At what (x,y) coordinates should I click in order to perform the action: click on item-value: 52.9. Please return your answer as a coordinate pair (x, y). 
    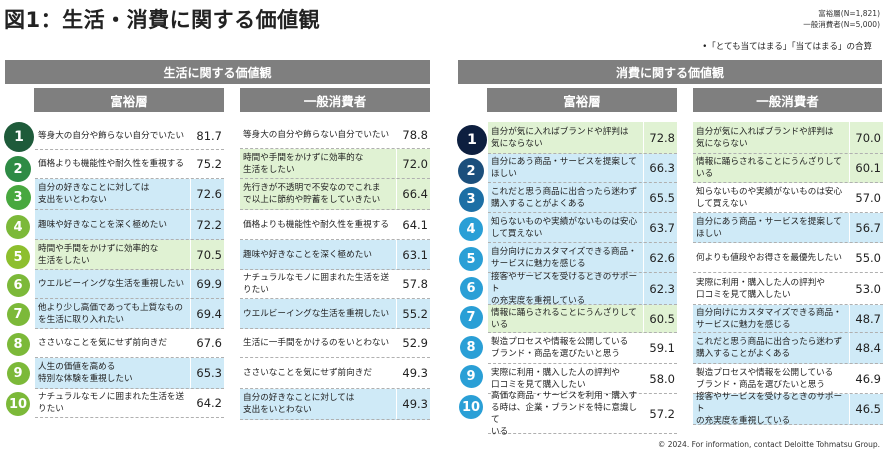
    Looking at the image, I should click on (415, 343).